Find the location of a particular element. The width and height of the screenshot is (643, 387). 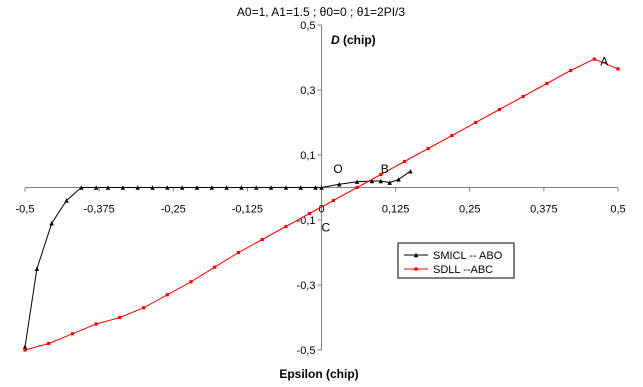

annotation-label: B is located at coordinates (385, 169).